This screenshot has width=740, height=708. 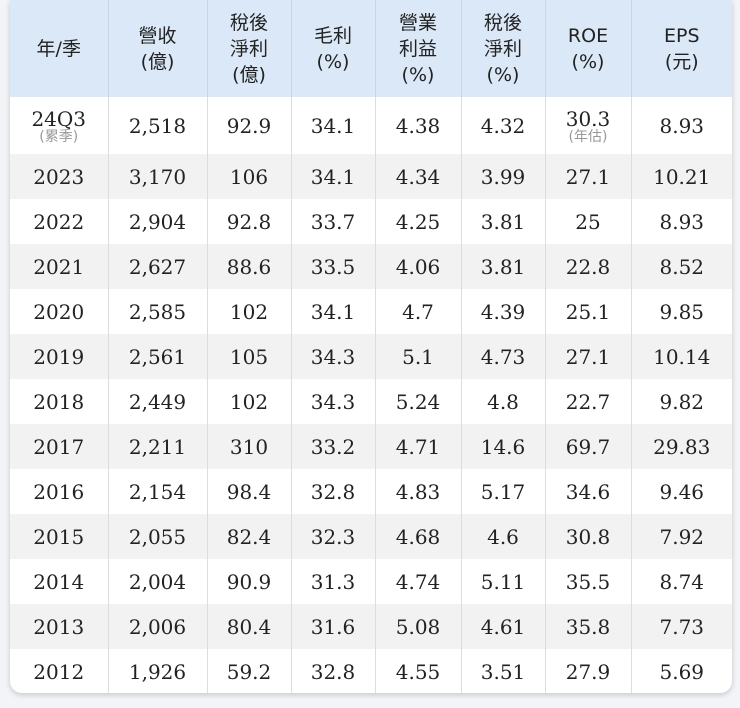 What do you see at coordinates (158, 356) in the screenshot?
I see `cell-revenue: 2,561` at bounding box center [158, 356].